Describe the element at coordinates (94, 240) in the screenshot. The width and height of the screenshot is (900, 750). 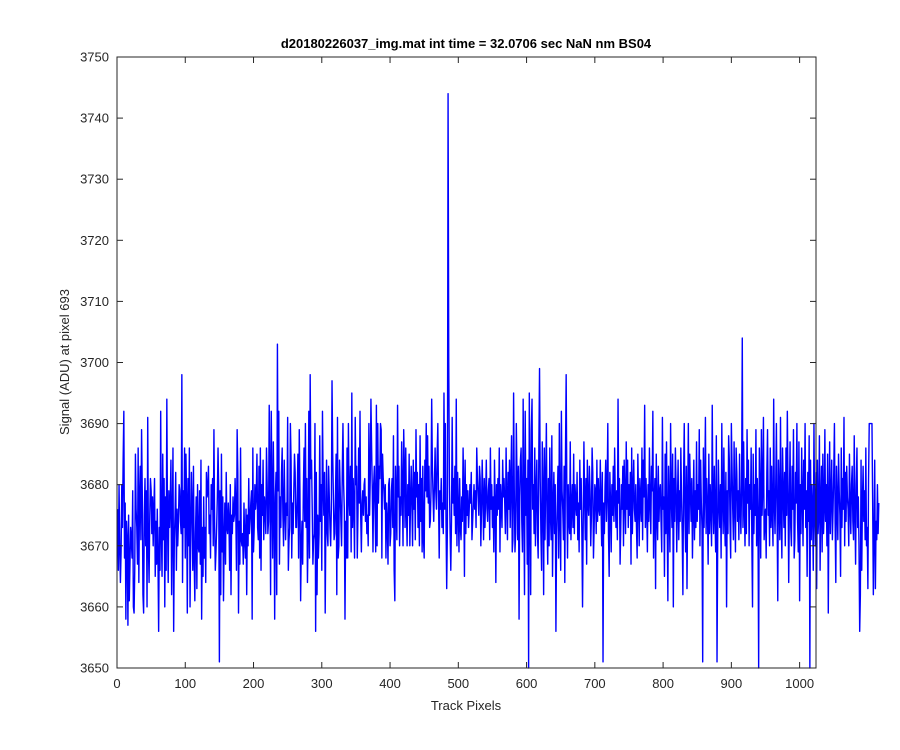
I see `y-tick-label: 3720` at that location.